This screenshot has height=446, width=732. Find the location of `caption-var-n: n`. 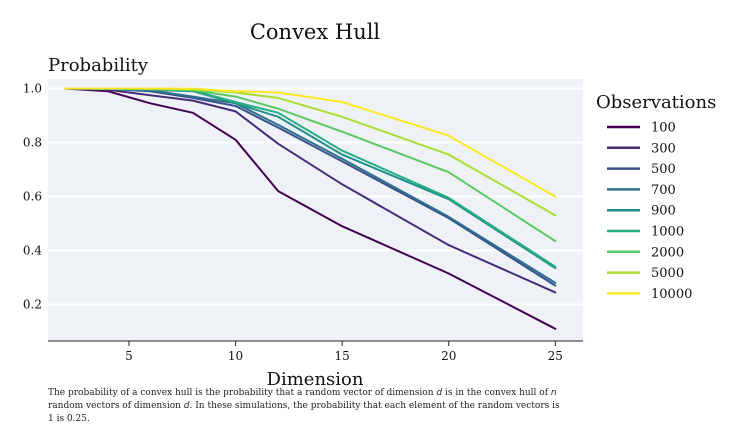

caption-var-n: n is located at coordinates (553, 393).